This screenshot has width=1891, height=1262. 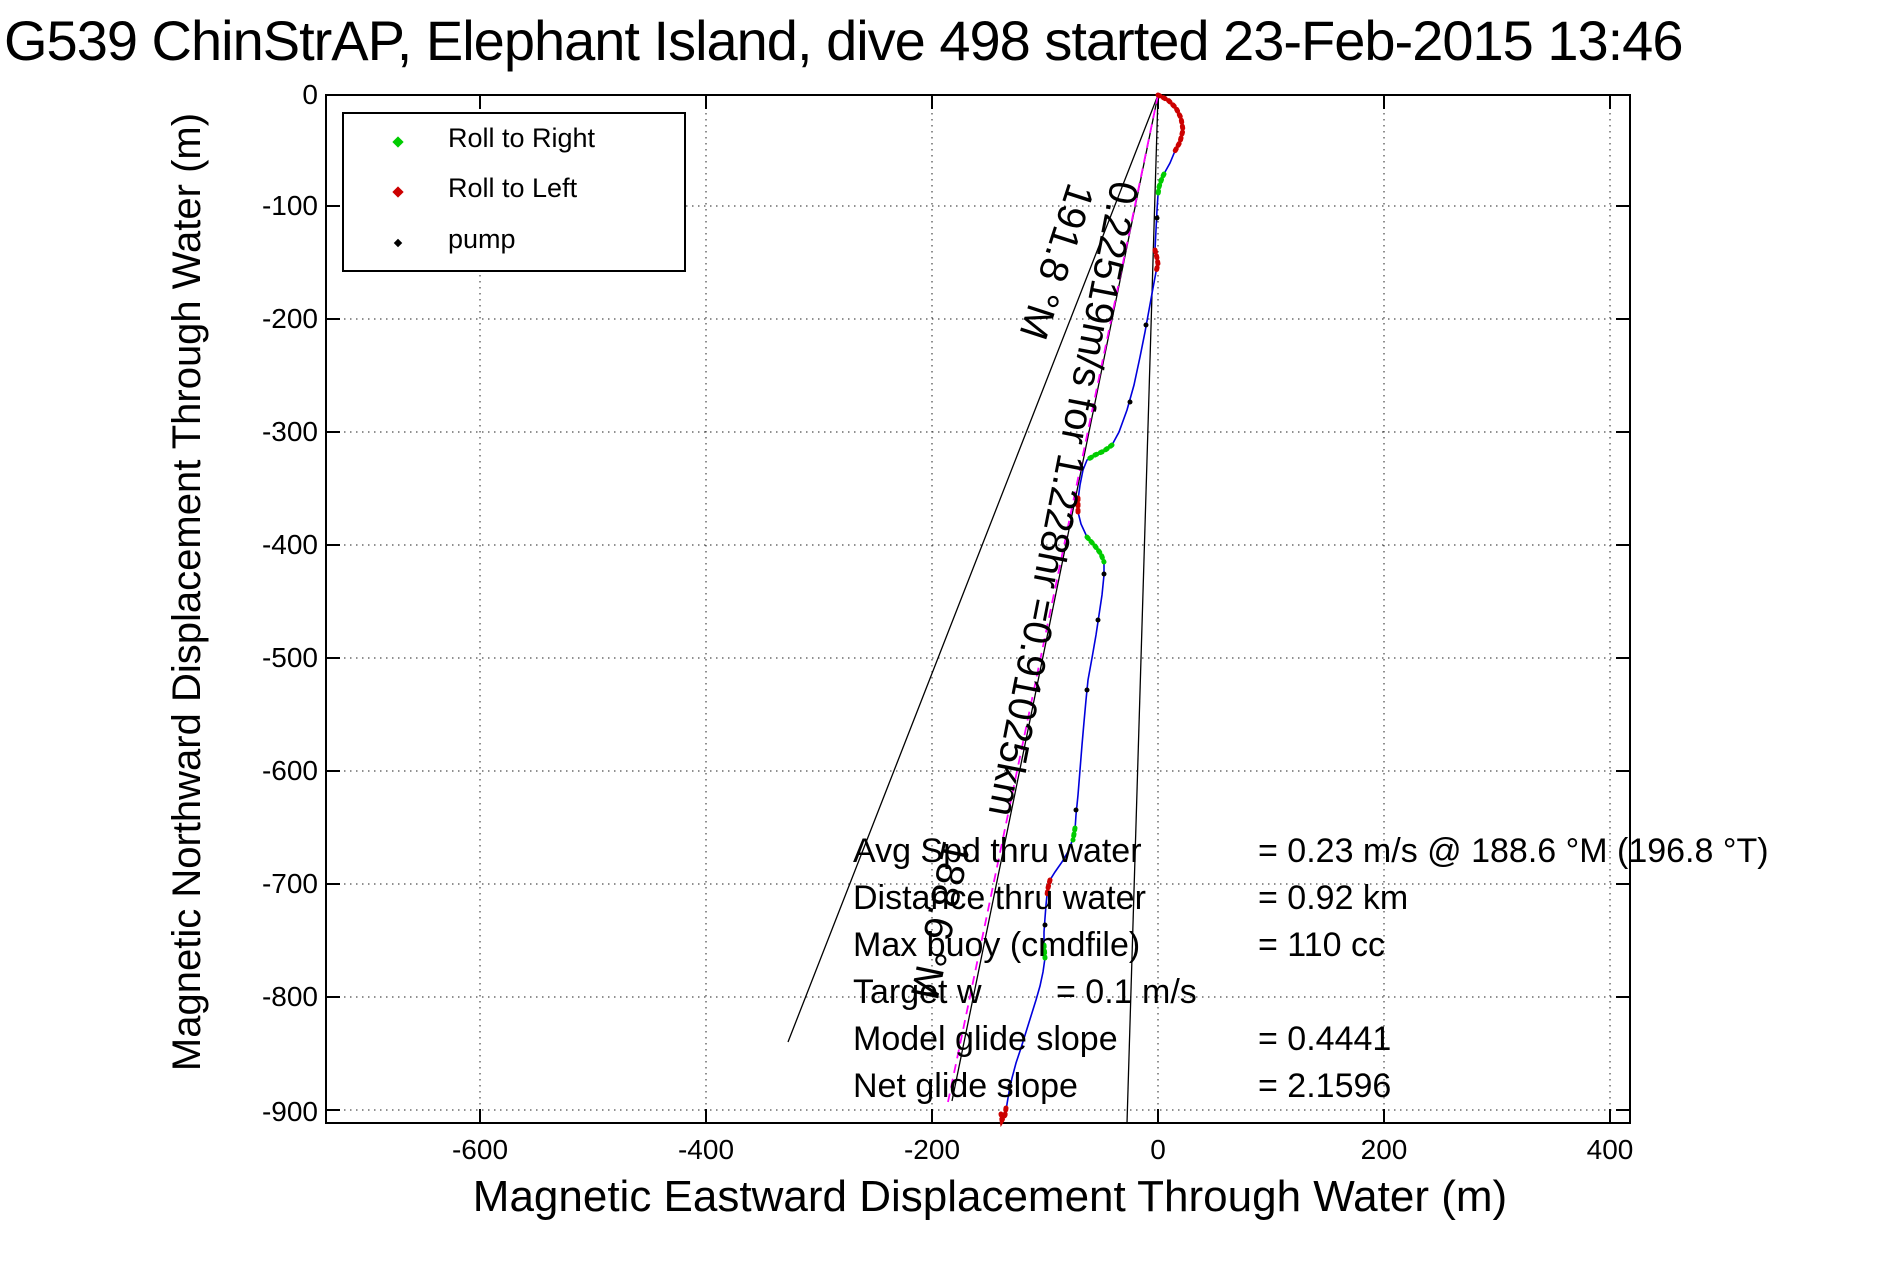 What do you see at coordinates (1325, 1039) in the screenshot?
I see `stat-value: = 0.4441` at bounding box center [1325, 1039].